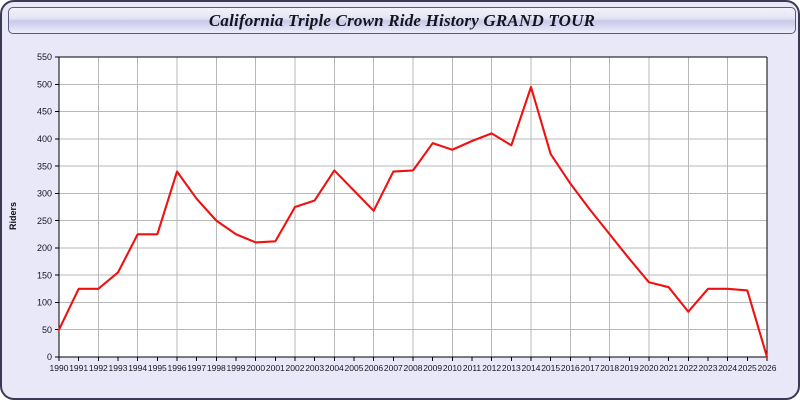 The image size is (800, 400). What do you see at coordinates (49, 357) in the screenshot?
I see `y-tick-label: 0` at bounding box center [49, 357].